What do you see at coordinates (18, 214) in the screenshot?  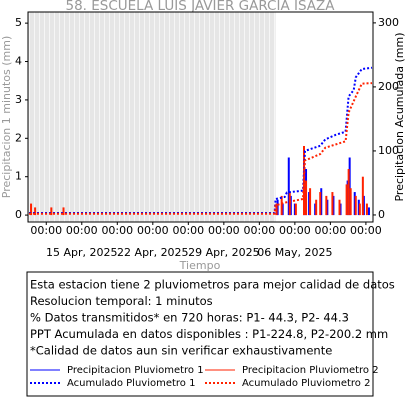 I see `y-tick-label: 0` at bounding box center [18, 214].